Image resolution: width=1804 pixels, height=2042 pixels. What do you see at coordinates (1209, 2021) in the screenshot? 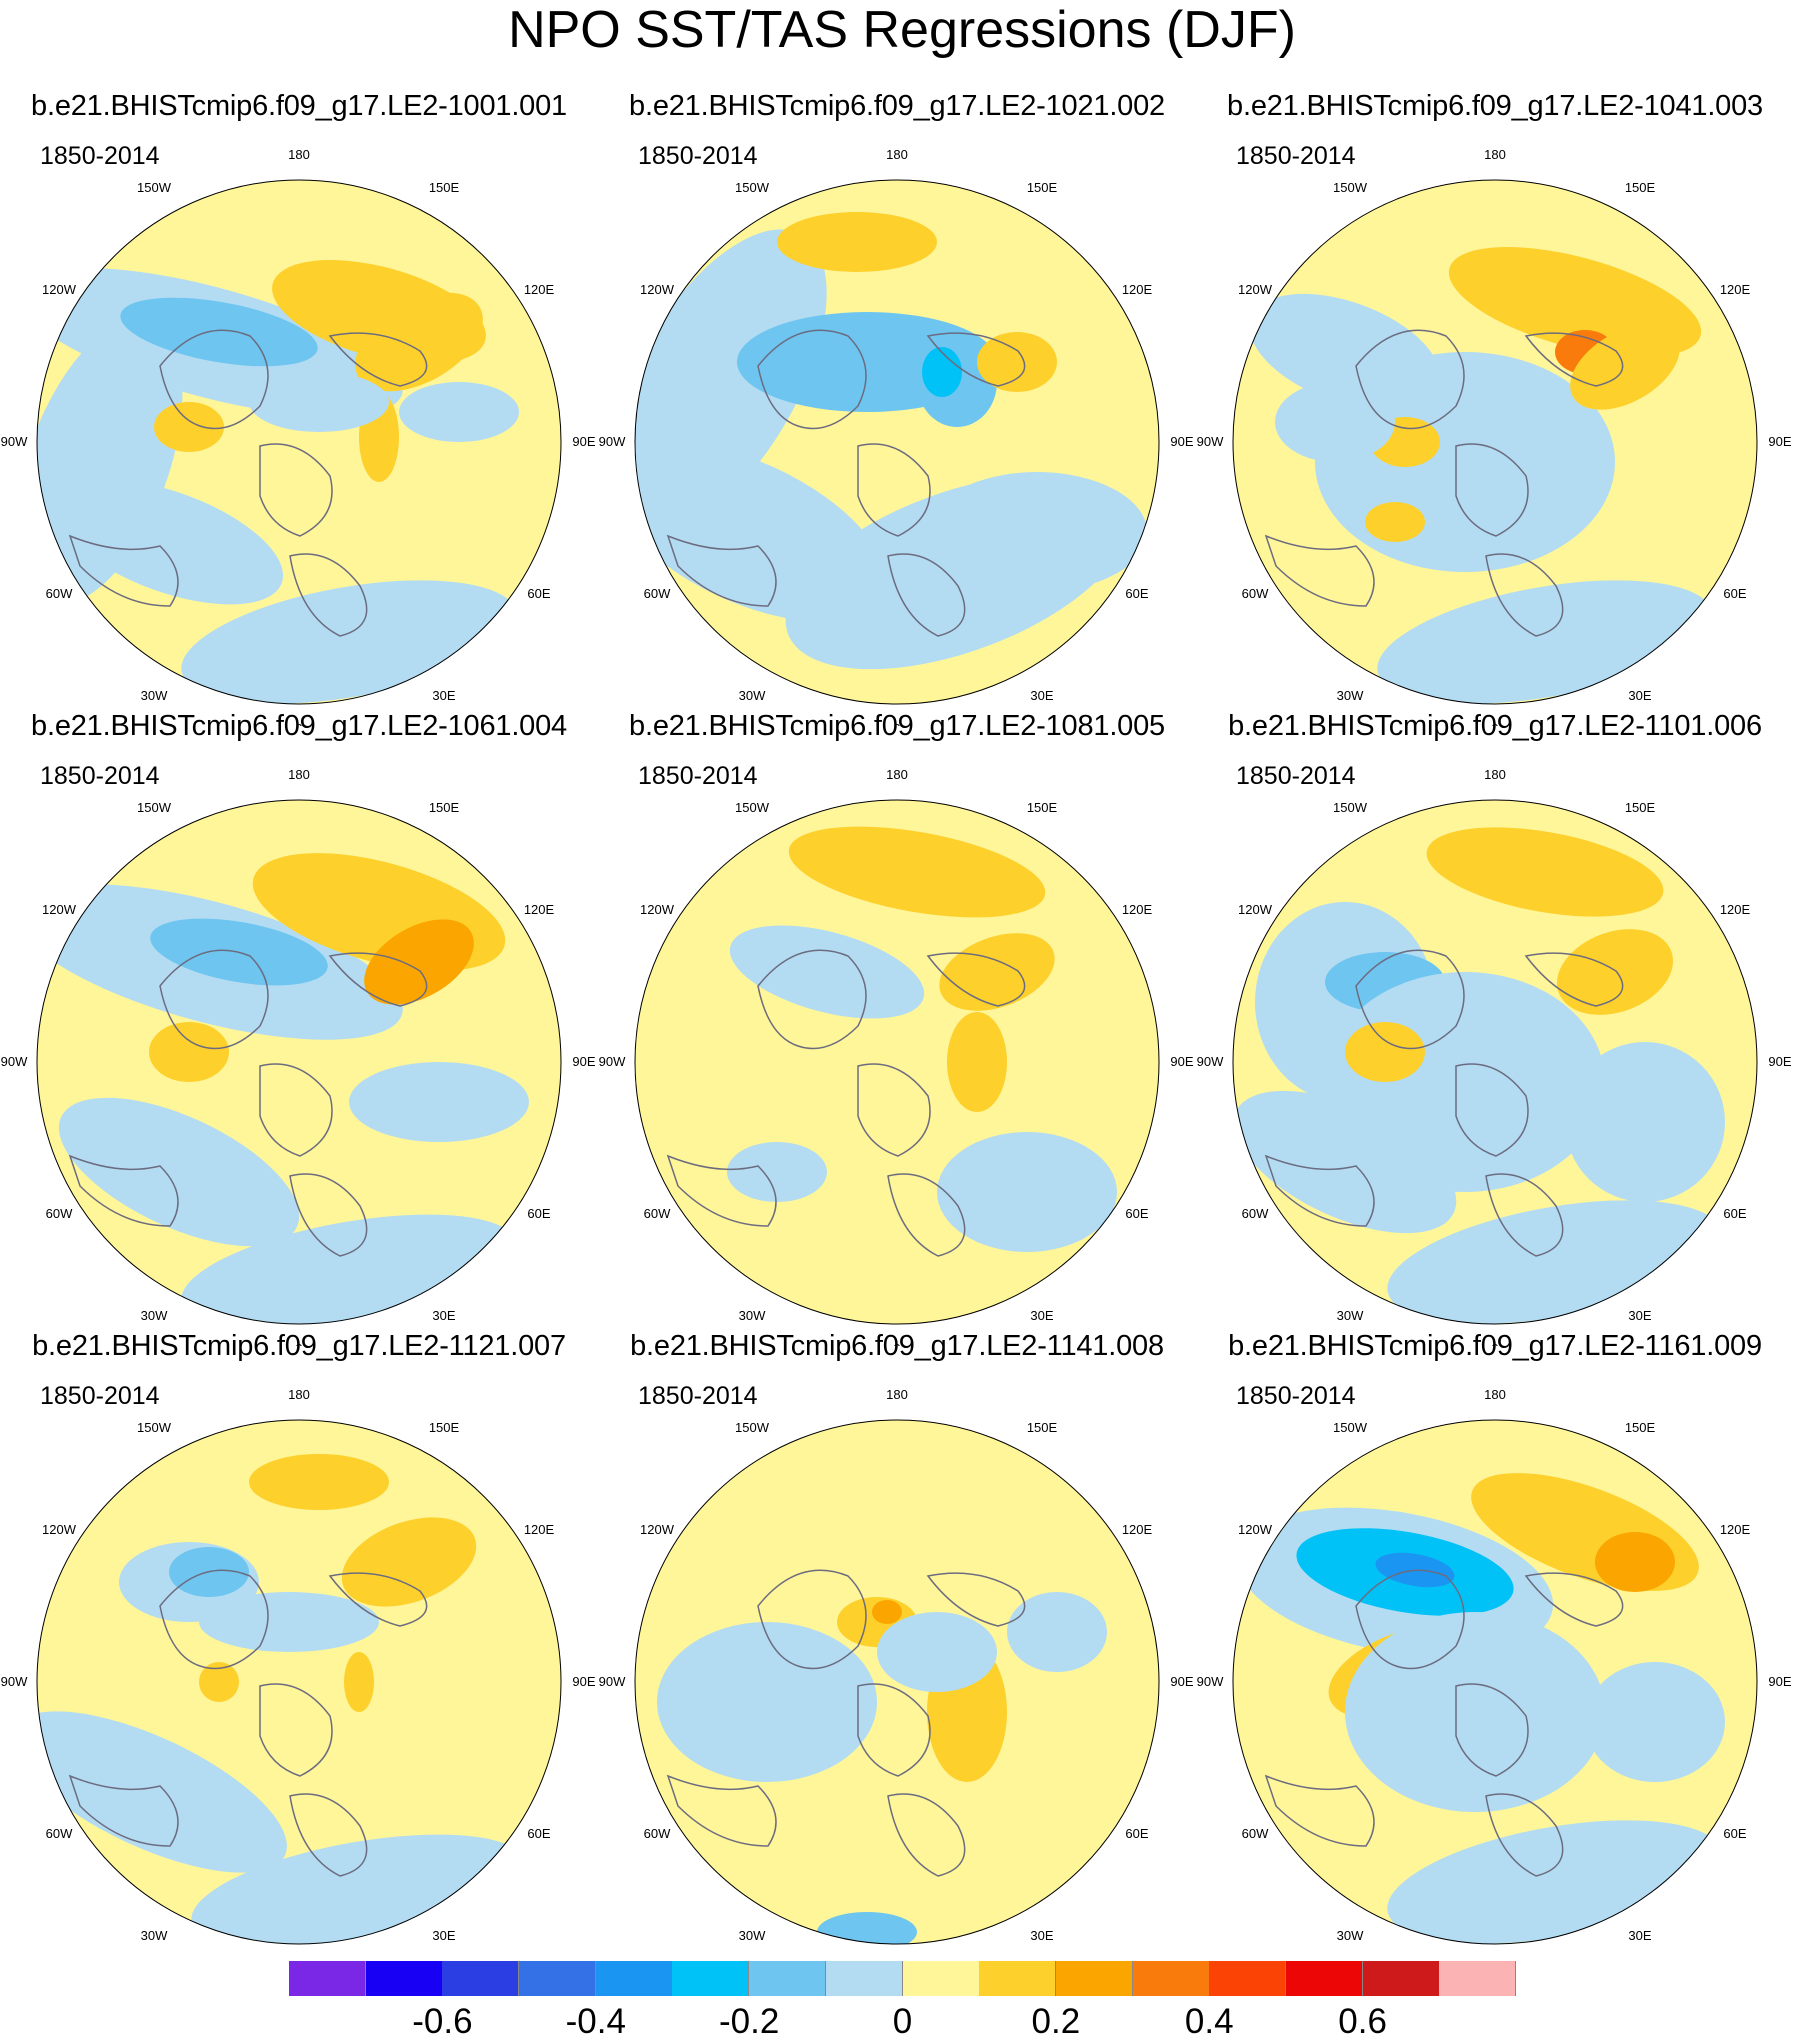
I see `colorbar-tick-label: 0.4` at bounding box center [1209, 2021].